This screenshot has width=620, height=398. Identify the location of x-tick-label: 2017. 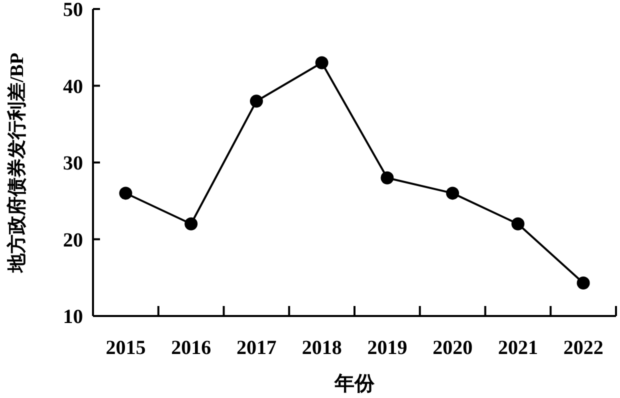
(256, 348).